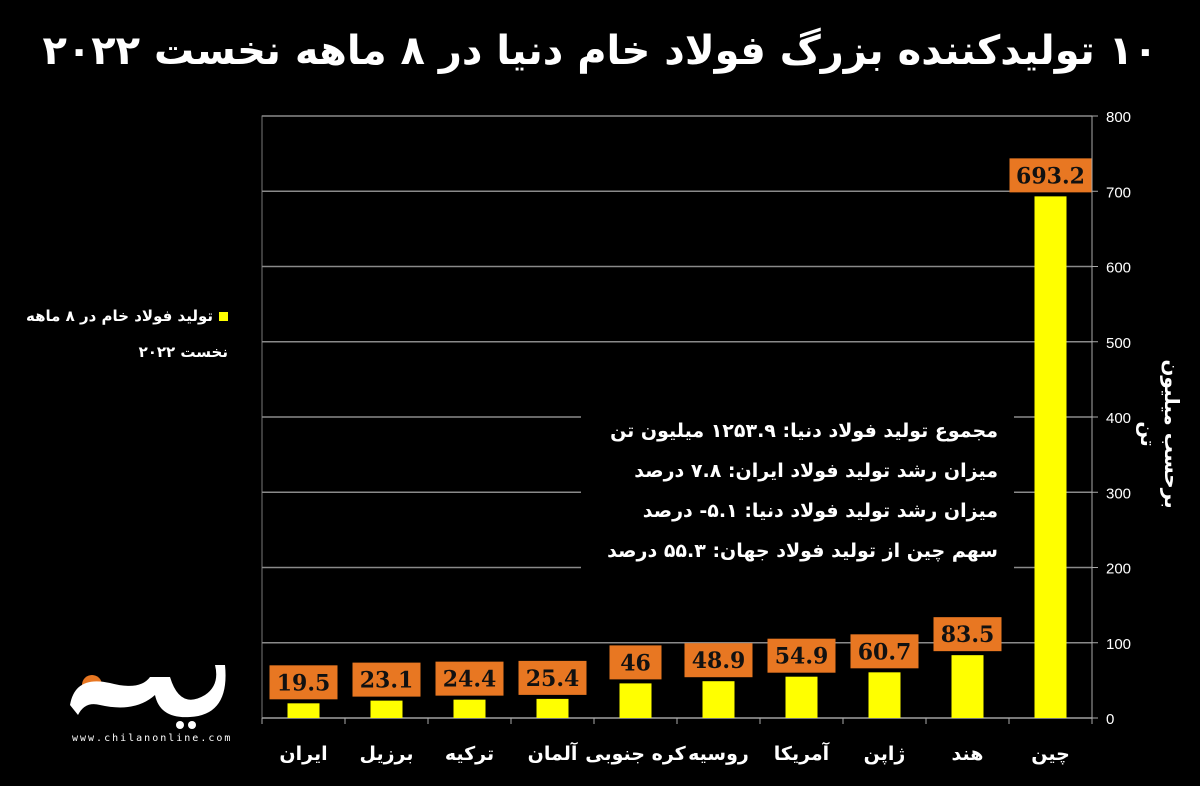  Describe the element at coordinates (635, 754) in the screenshot. I see `x-tick-label: کره جنوبی` at that location.